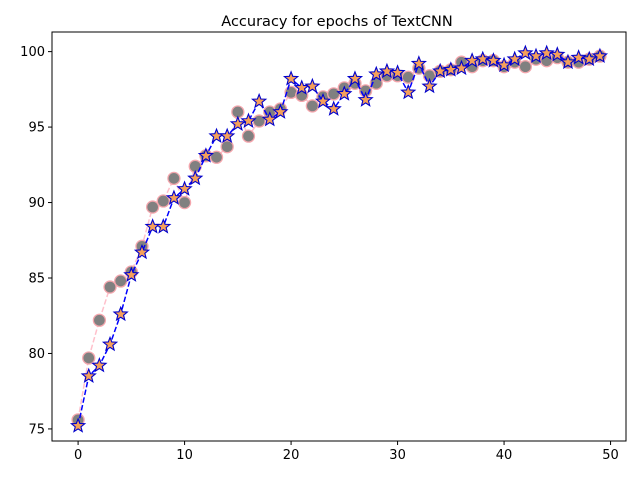  What do you see at coordinates (78, 455) in the screenshot?
I see `x-tick-label: 0` at bounding box center [78, 455].